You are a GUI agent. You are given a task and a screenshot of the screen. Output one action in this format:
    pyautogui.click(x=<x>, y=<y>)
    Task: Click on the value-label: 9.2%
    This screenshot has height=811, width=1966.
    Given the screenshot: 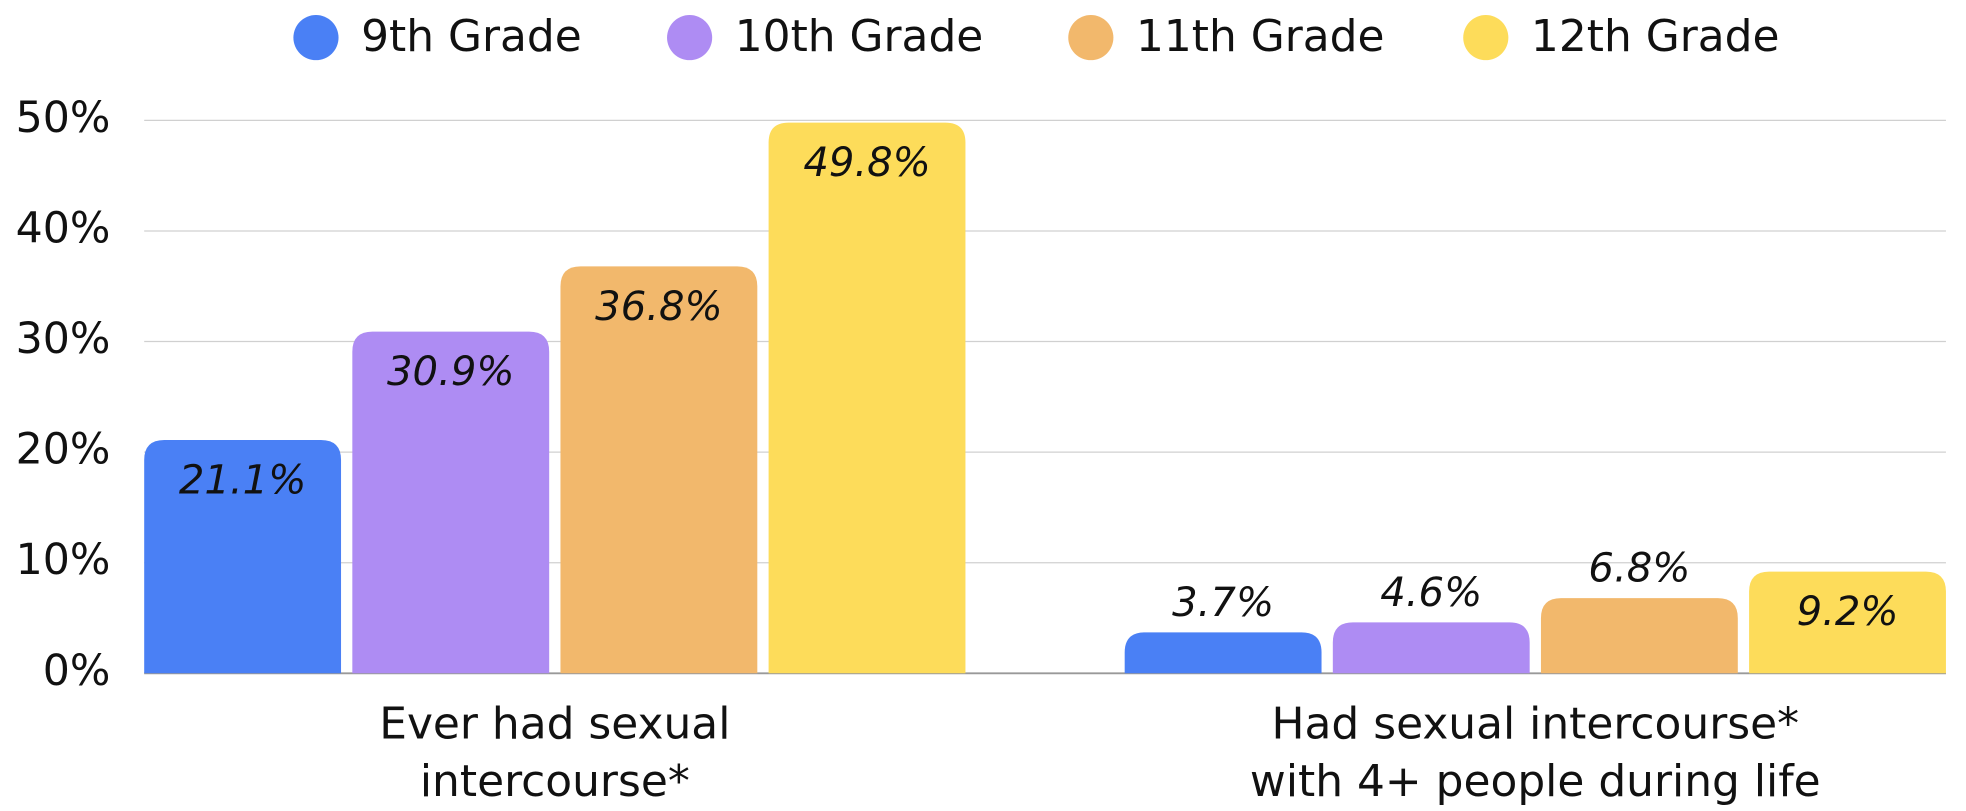 What is the action you would take?
    pyautogui.click(x=1848, y=612)
    